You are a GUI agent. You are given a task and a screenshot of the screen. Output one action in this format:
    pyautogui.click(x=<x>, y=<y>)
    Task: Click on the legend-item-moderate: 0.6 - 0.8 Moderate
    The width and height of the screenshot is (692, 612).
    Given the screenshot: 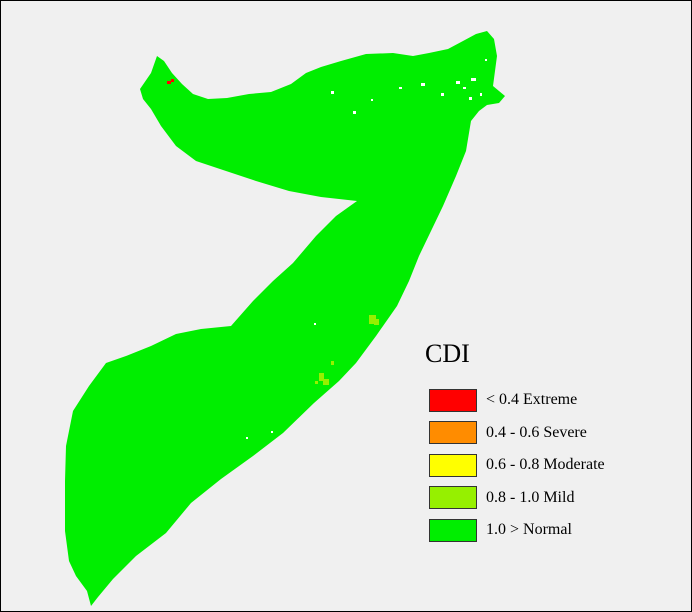 What is the action you would take?
    pyautogui.click(x=540, y=465)
    